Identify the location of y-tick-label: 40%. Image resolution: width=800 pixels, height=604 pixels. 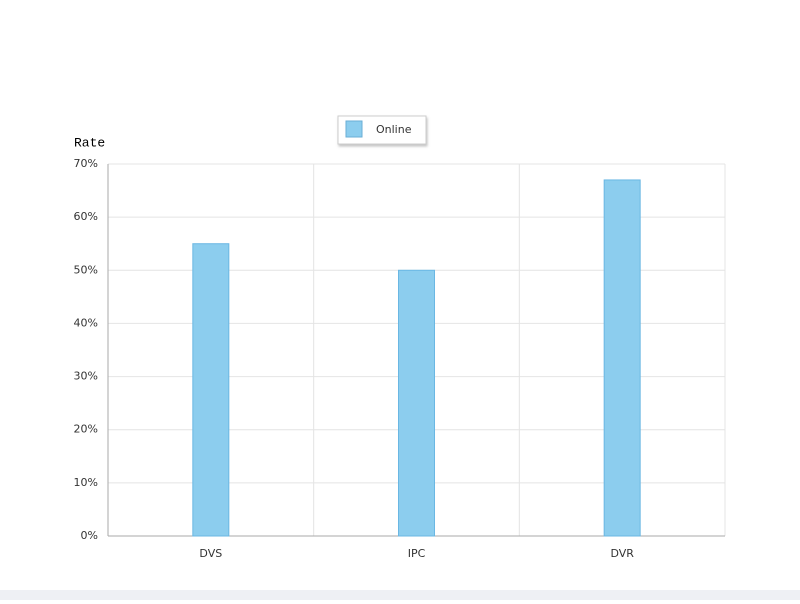
(86, 322).